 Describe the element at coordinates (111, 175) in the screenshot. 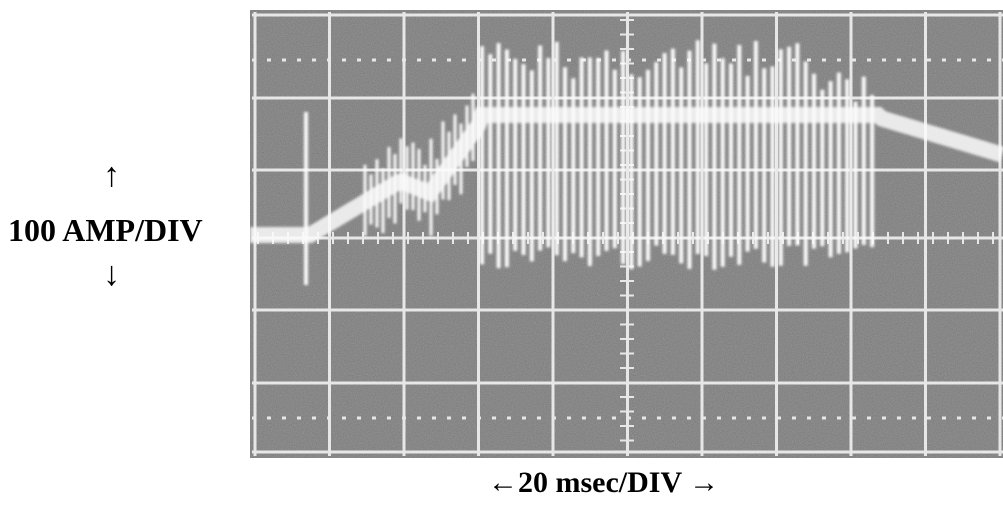

I see `arrow-up: ↑` at that location.